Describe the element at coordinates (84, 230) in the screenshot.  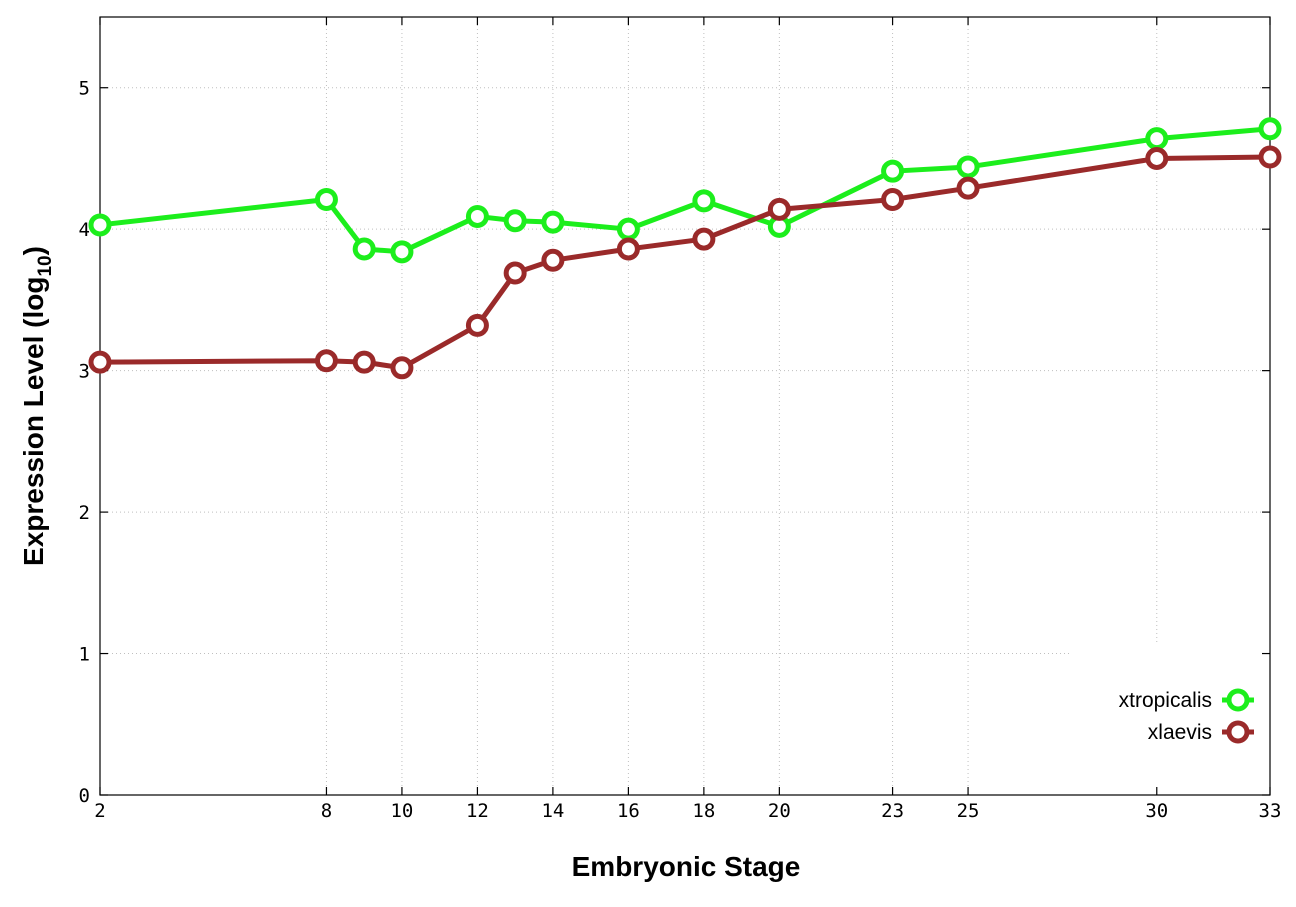
I see `y-tick-label: 4` at that location.